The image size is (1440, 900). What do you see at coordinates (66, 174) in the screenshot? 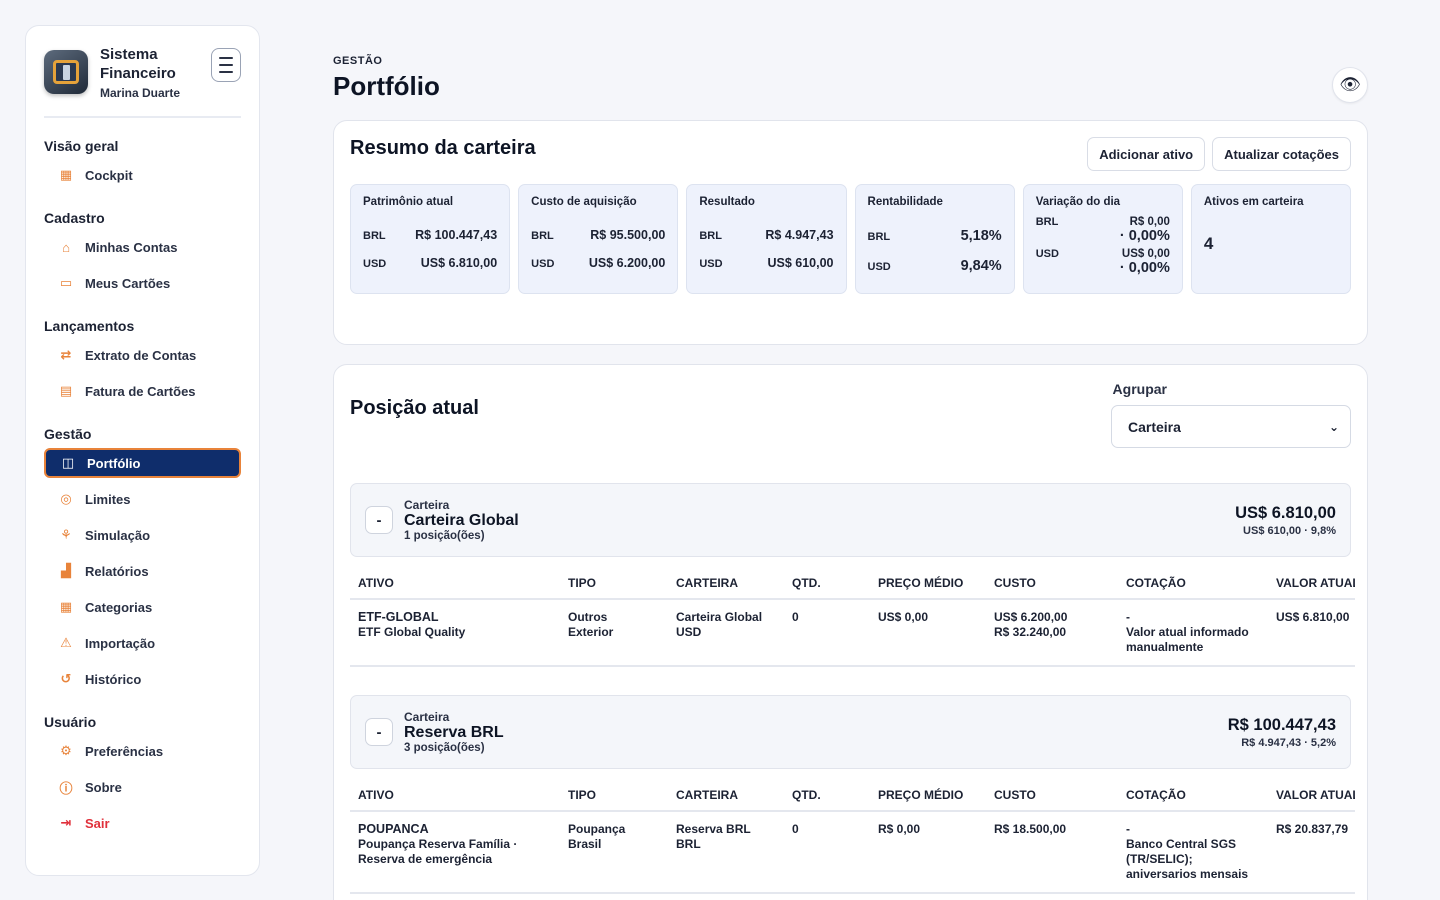
I see `grid-icon: ▦` at bounding box center [66, 174].